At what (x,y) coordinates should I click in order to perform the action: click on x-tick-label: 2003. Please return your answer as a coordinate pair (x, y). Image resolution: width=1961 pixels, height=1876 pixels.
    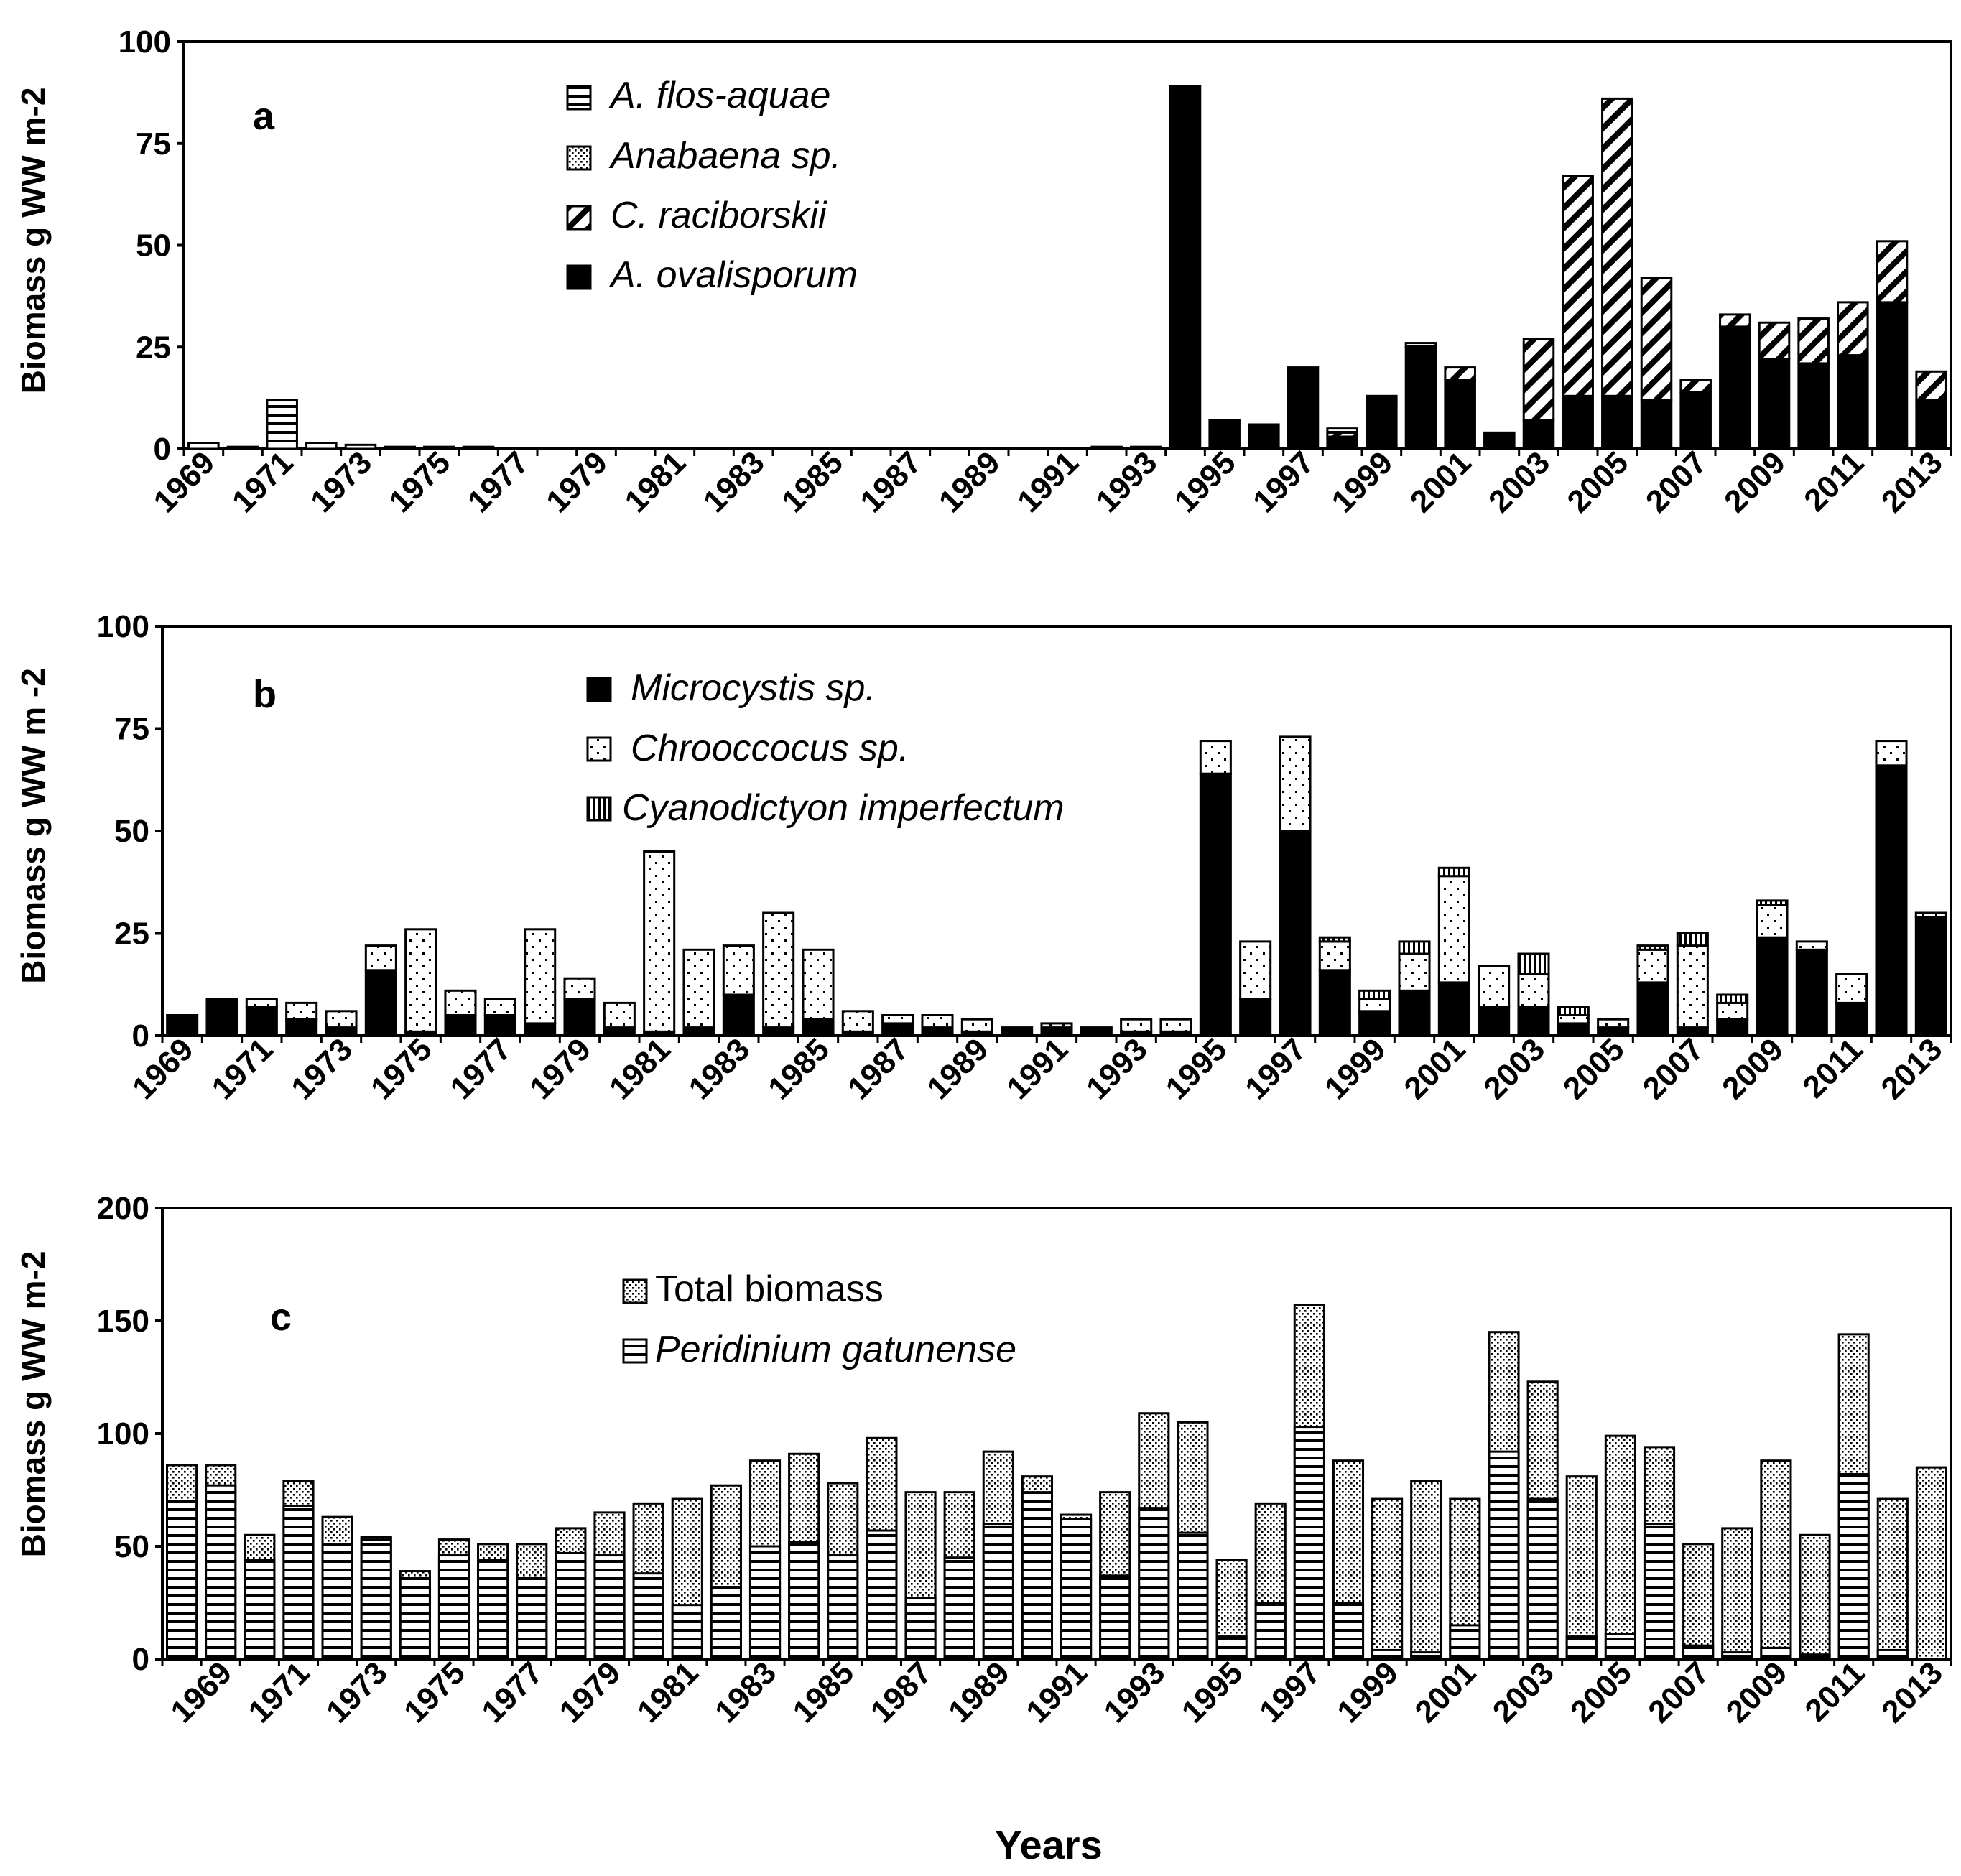
    Looking at the image, I should click on (1519, 482).